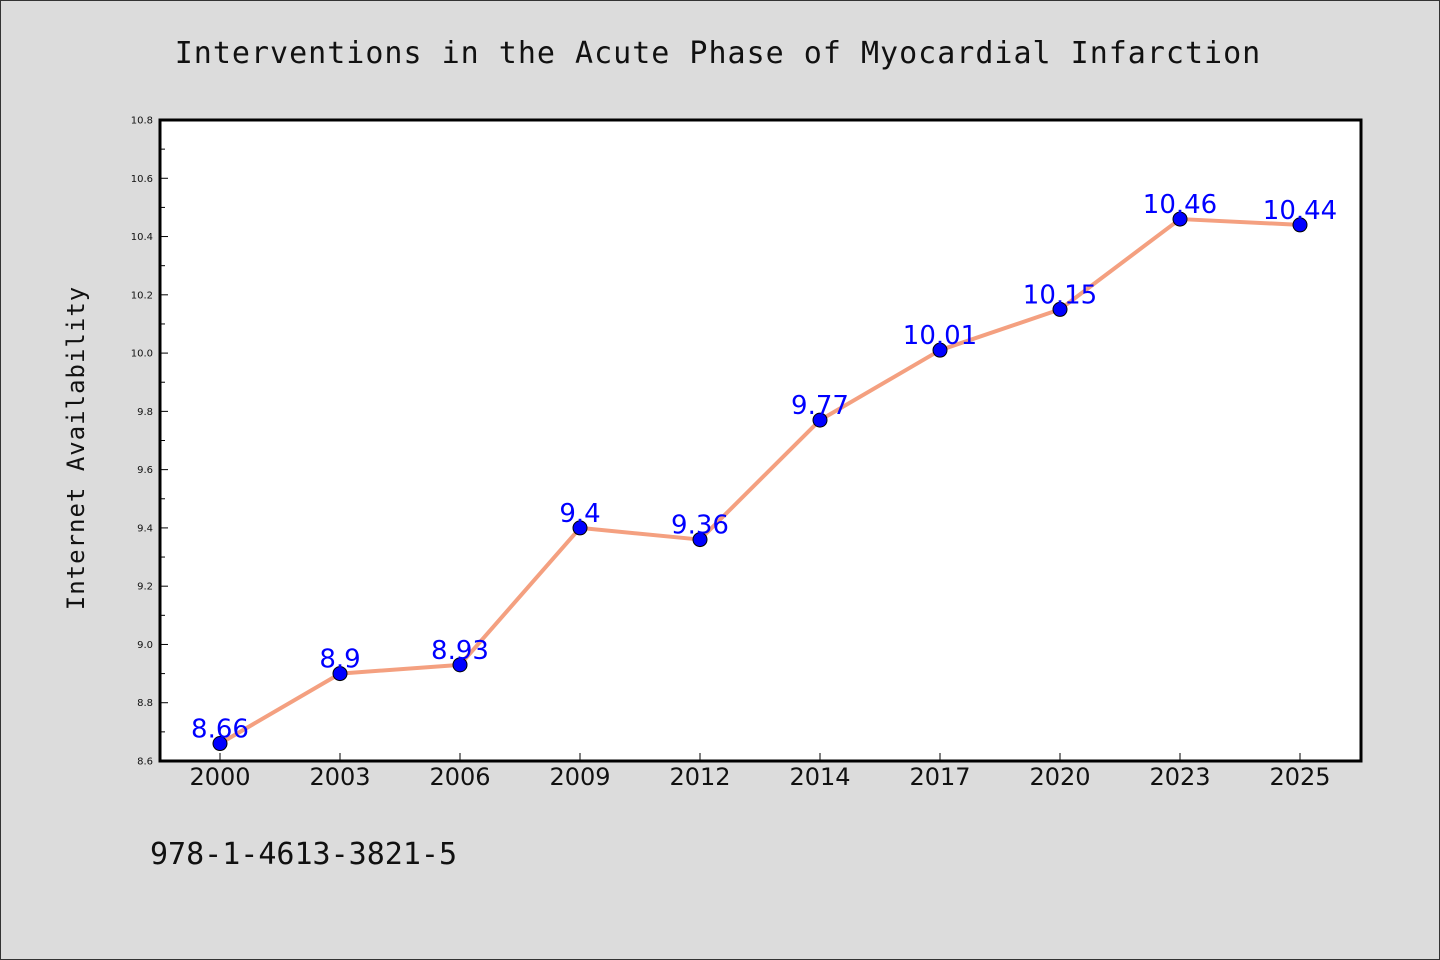 This screenshot has width=1440, height=960. What do you see at coordinates (142, 354) in the screenshot?
I see `y-tick-label: 10.0` at bounding box center [142, 354].